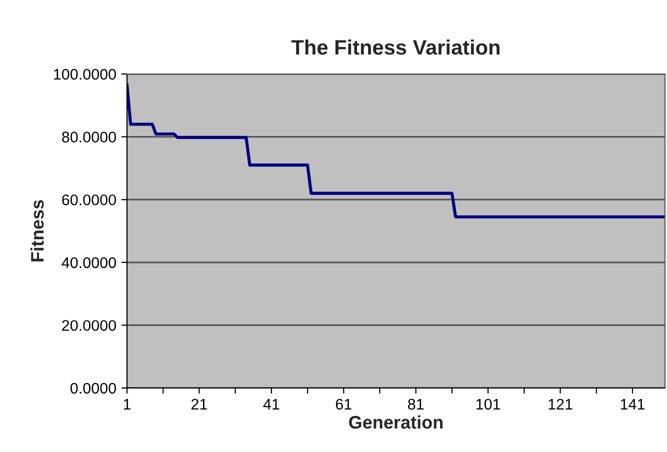  I want to click on x-tick-label: 81, so click(416, 404).